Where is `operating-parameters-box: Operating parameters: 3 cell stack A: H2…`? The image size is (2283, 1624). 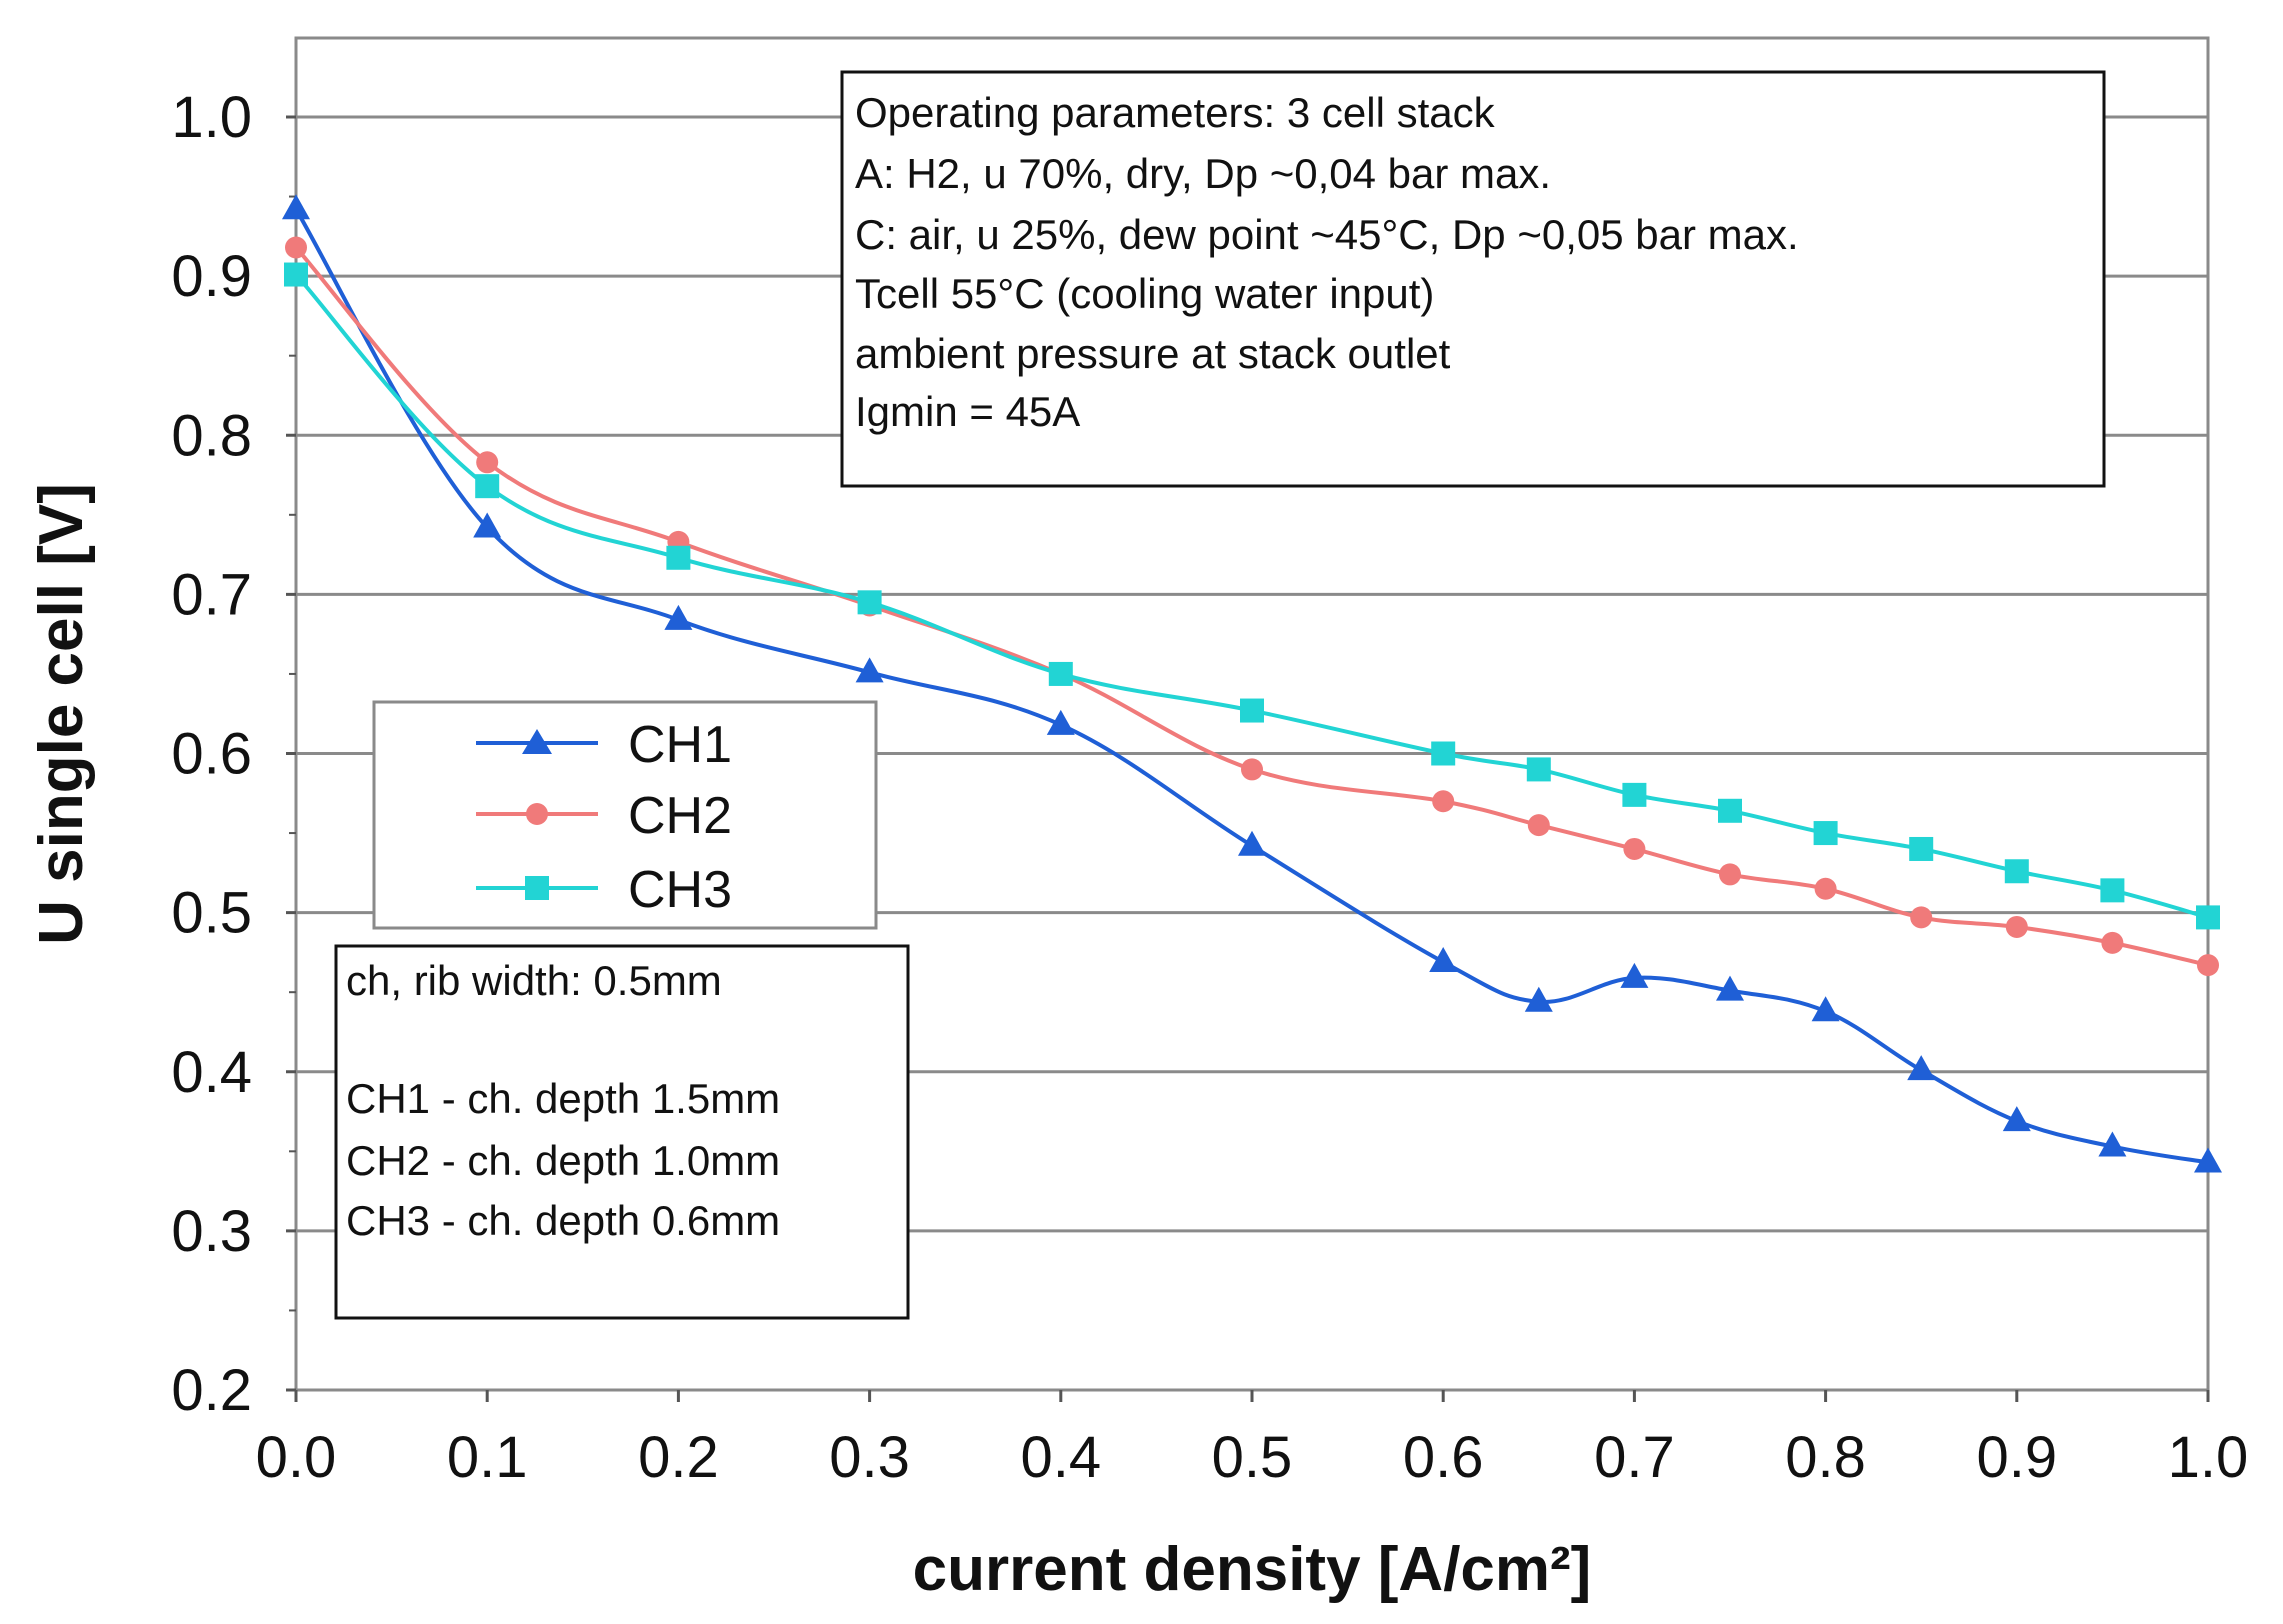 operating-parameters-box: Operating parameters: 3 cell stack A: H2… is located at coordinates (1473, 279).